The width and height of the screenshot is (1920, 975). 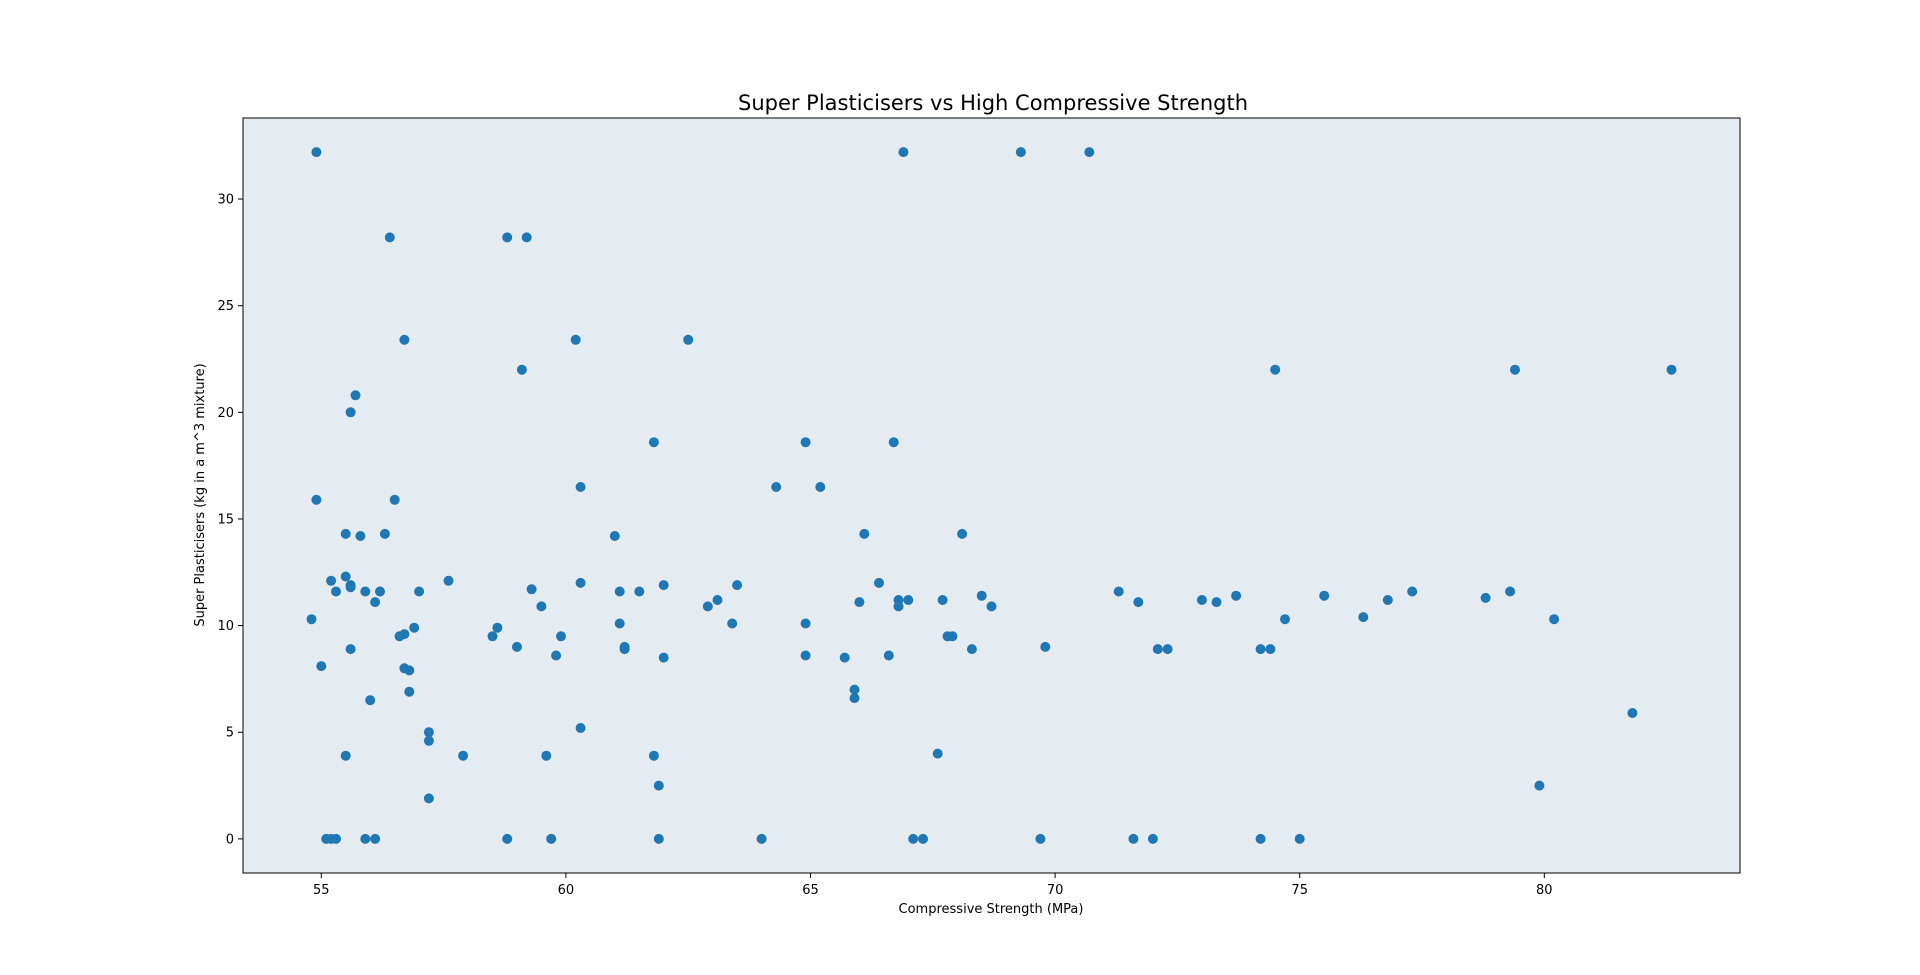 What do you see at coordinates (1544, 890) in the screenshot?
I see `x-tick-label: 80` at bounding box center [1544, 890].